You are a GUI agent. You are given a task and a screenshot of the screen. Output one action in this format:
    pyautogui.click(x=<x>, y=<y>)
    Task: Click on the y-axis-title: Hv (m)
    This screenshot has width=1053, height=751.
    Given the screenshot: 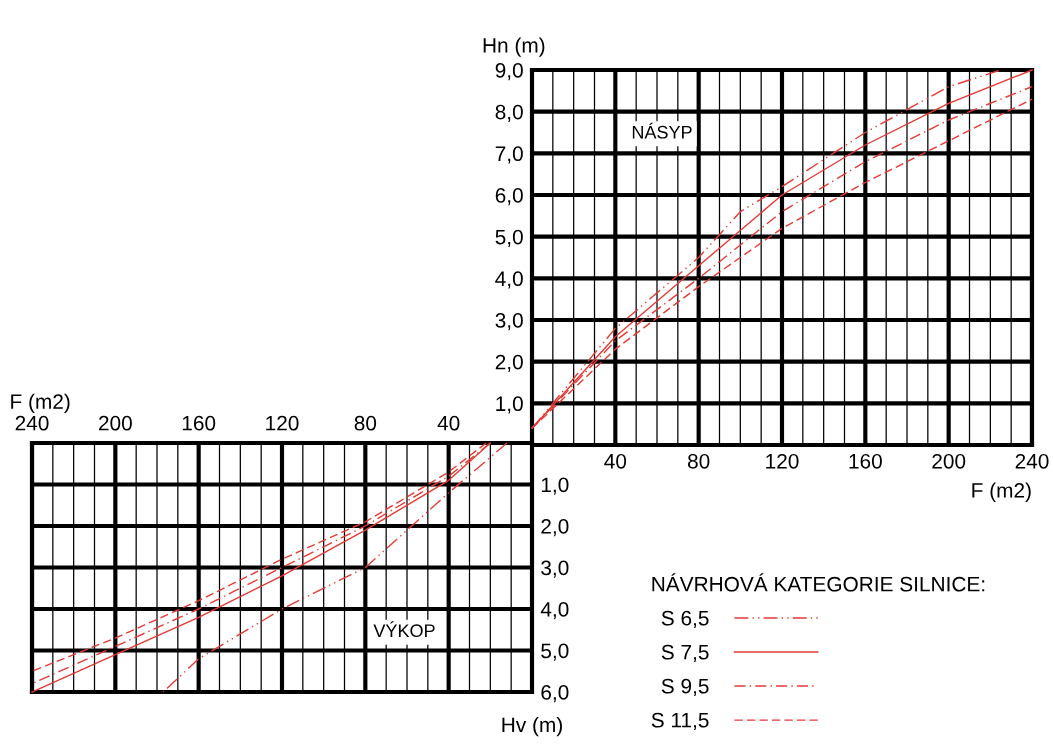 What is the action you would take?
    pyautogui.click(x=532, y=726)
    